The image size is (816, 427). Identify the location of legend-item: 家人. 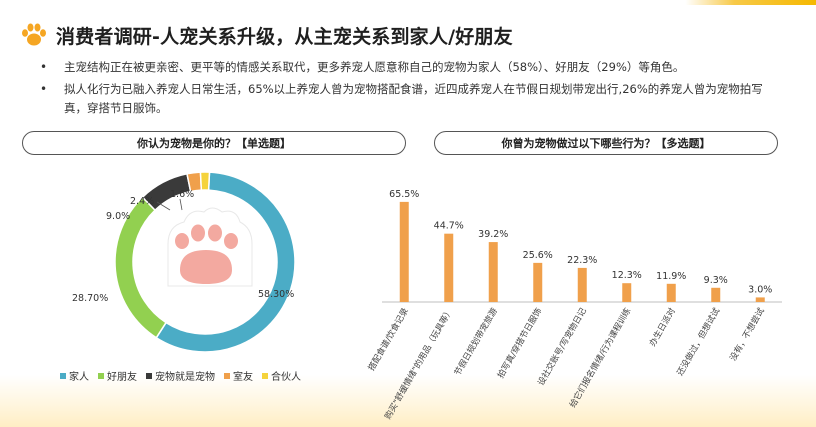
(74, 375).